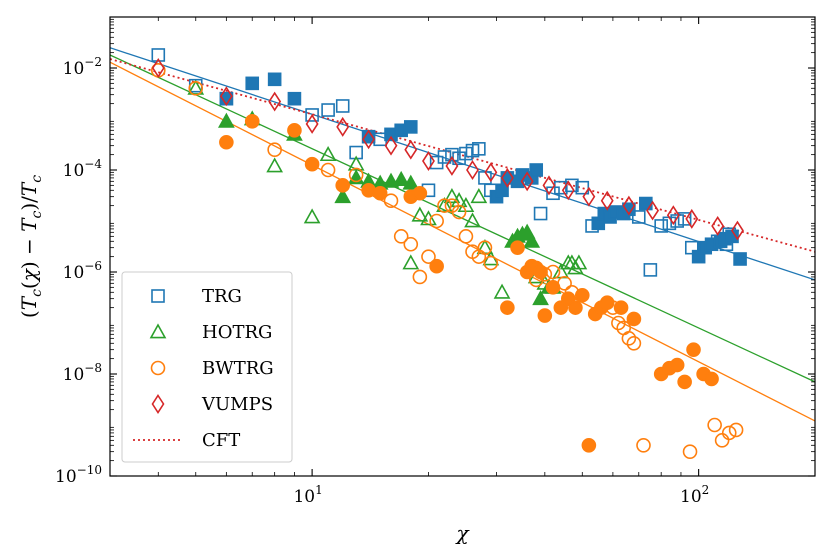 This screenshot has height=550, width=830. I want to click on legend-item-vumps: VUMPS, so click(212, 404).